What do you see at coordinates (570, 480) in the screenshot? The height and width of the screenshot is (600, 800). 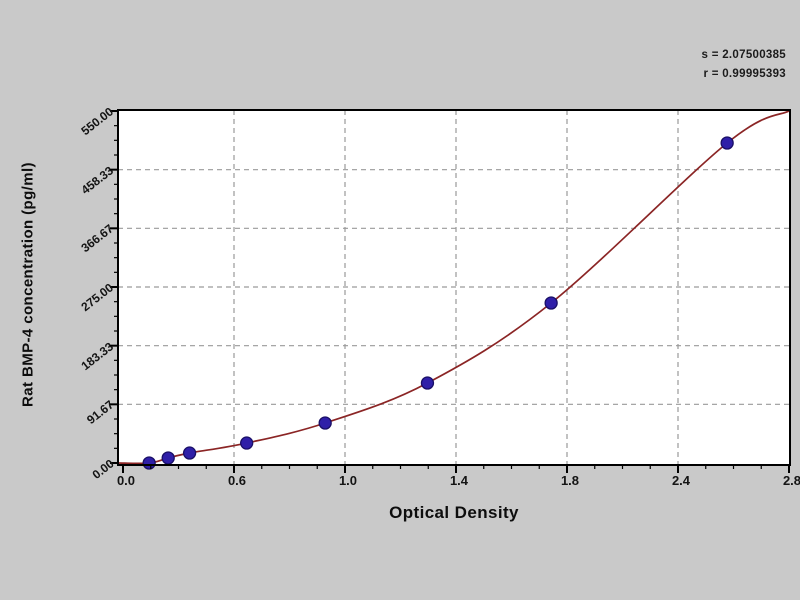 I see `x-tick-label: 1.8` at bounding box center [570, 480].